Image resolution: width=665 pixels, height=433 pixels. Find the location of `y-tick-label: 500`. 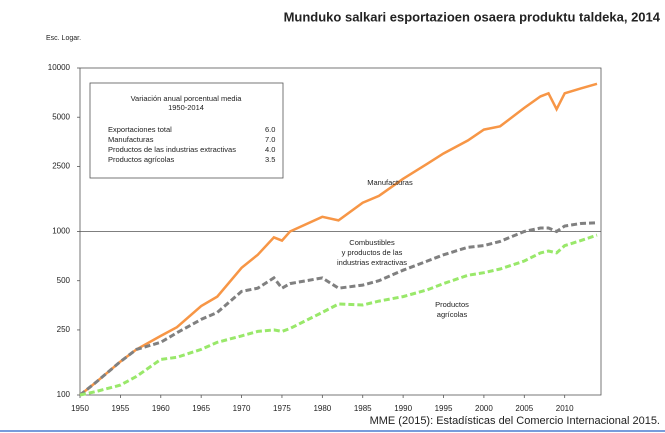

y-tick-label: 500 is located at coordinates (64, 280).